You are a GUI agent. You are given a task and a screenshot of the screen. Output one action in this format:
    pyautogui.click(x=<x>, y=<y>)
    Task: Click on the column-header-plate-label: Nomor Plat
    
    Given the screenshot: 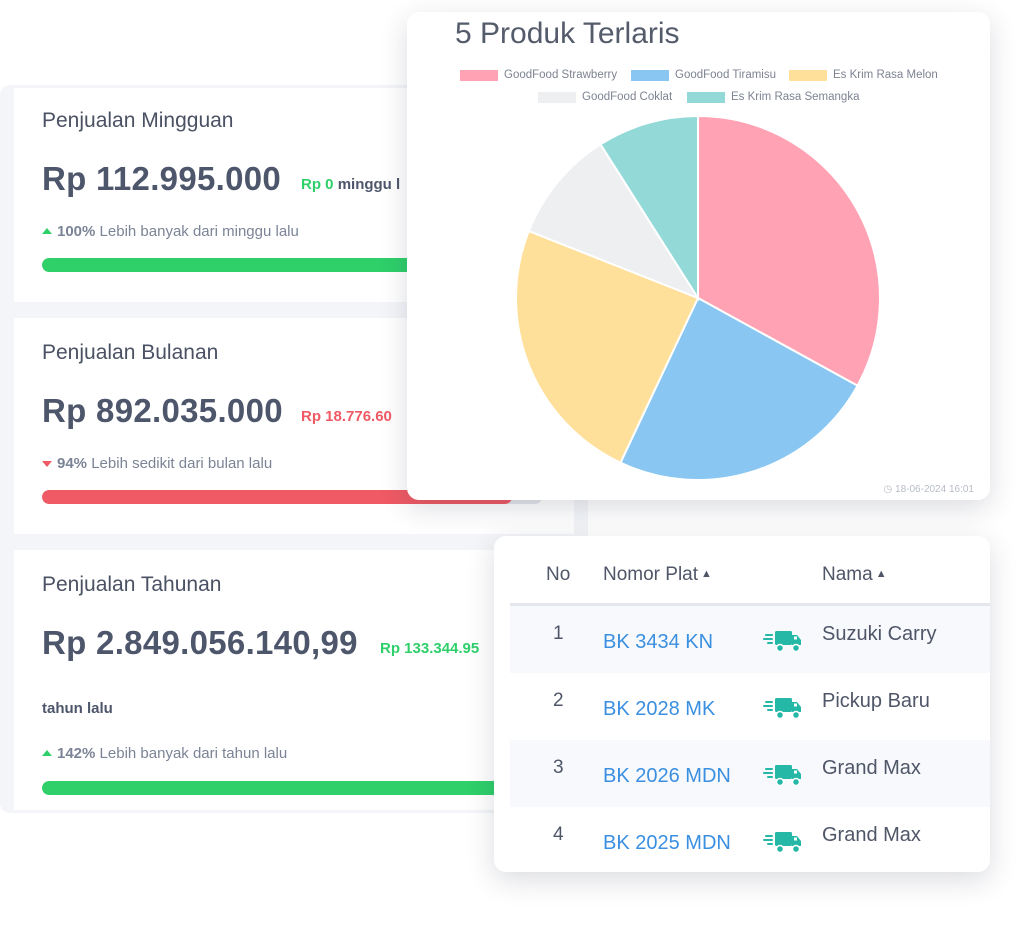 What is the action you would take?
    pyautogui.click(x=651, y=574)
    